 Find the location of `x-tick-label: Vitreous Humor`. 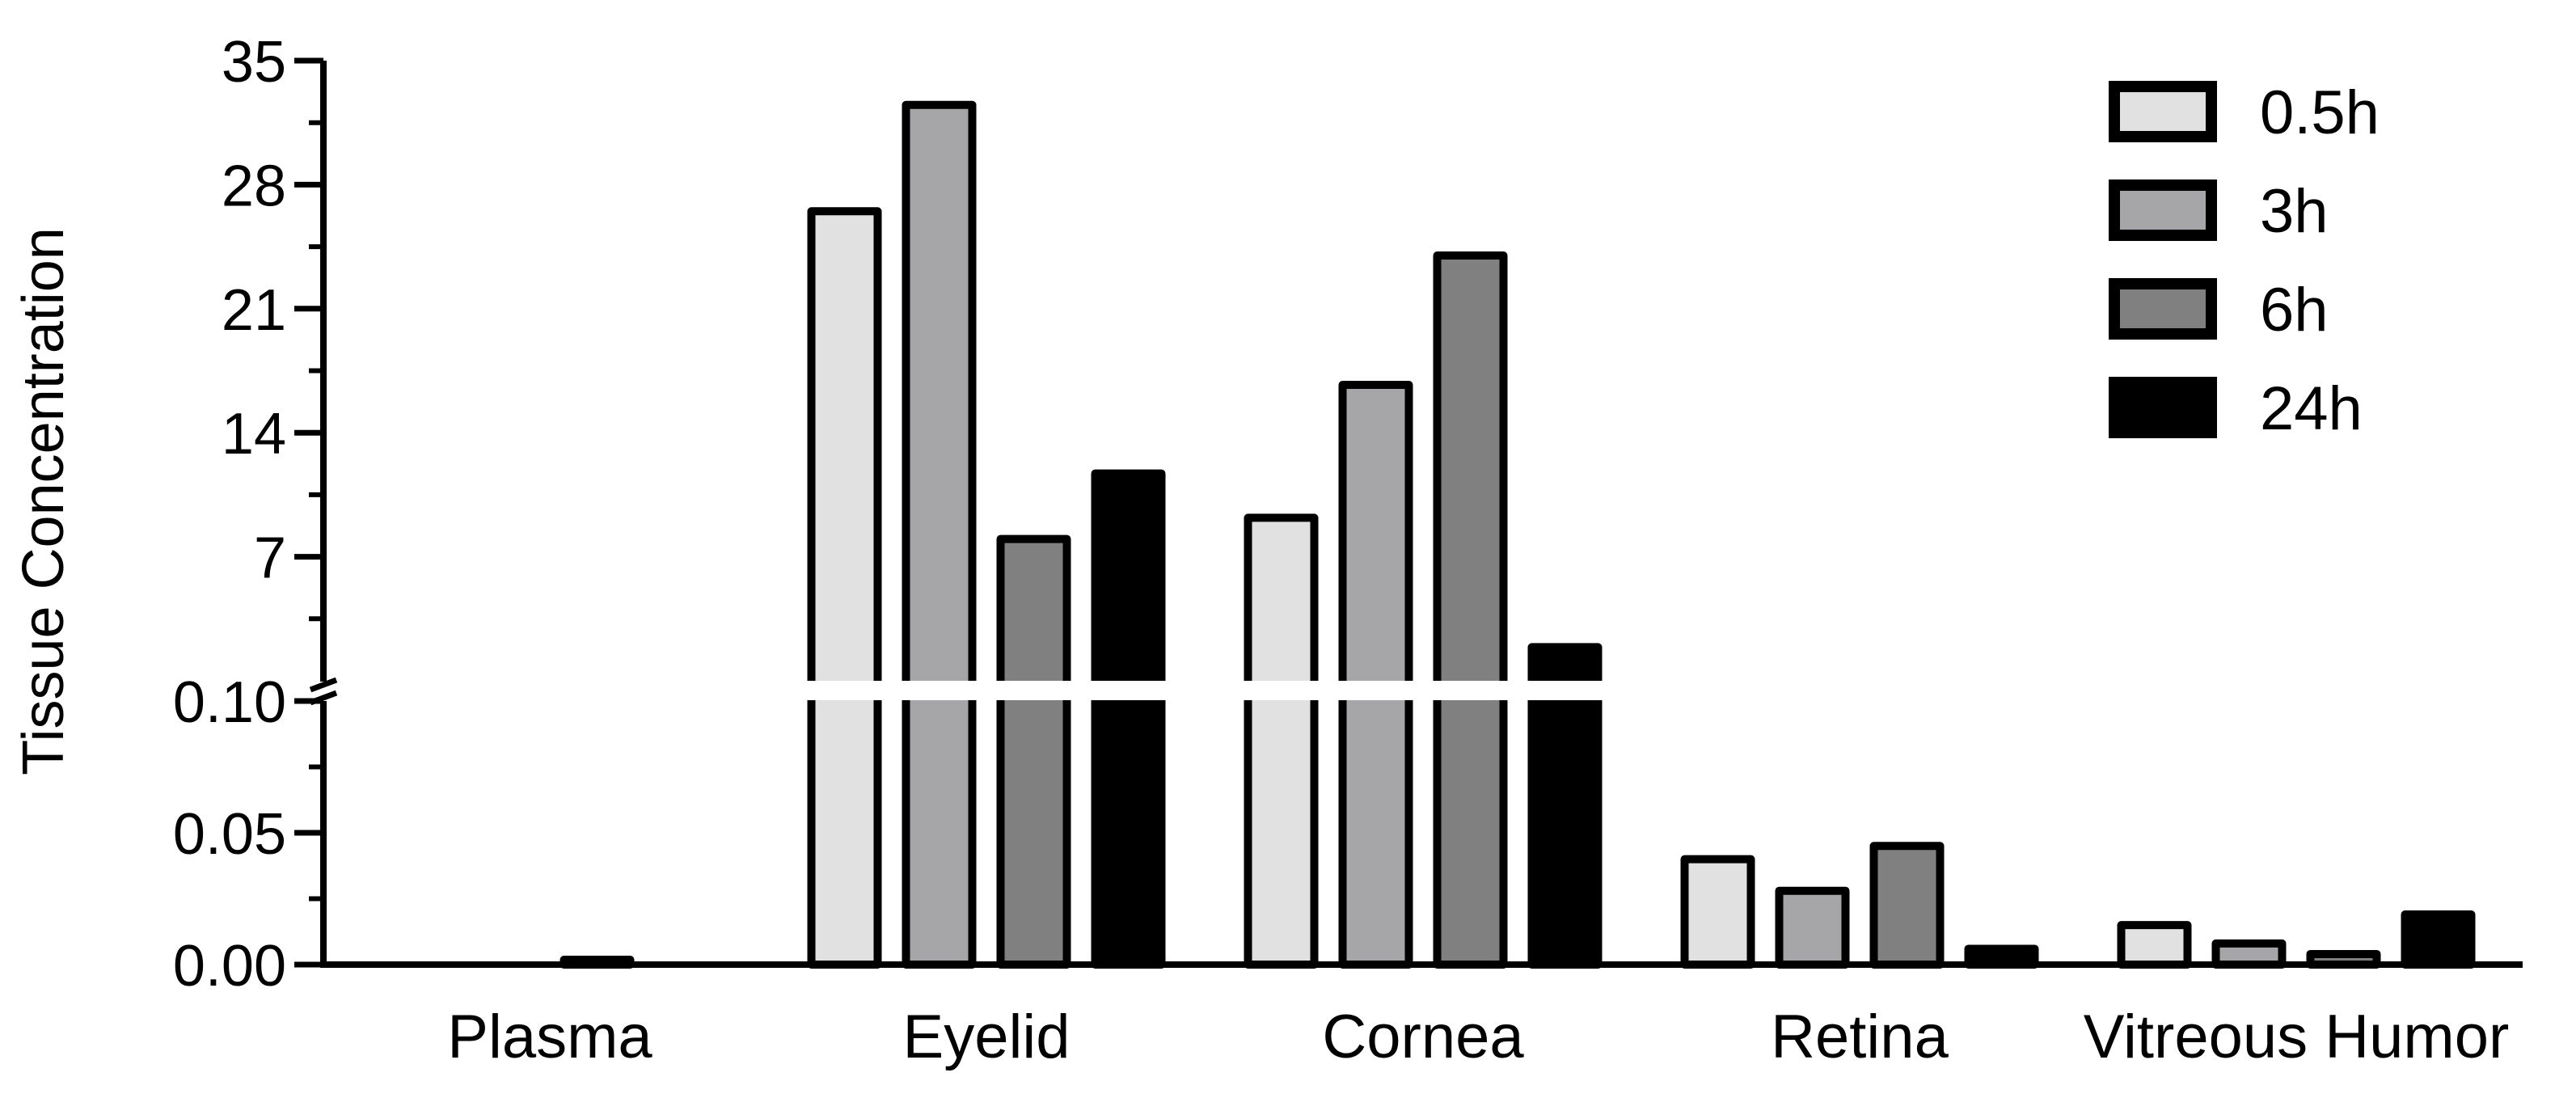

x-tick-label: Vitreous Humor is located at coordinates (2297, 1037).